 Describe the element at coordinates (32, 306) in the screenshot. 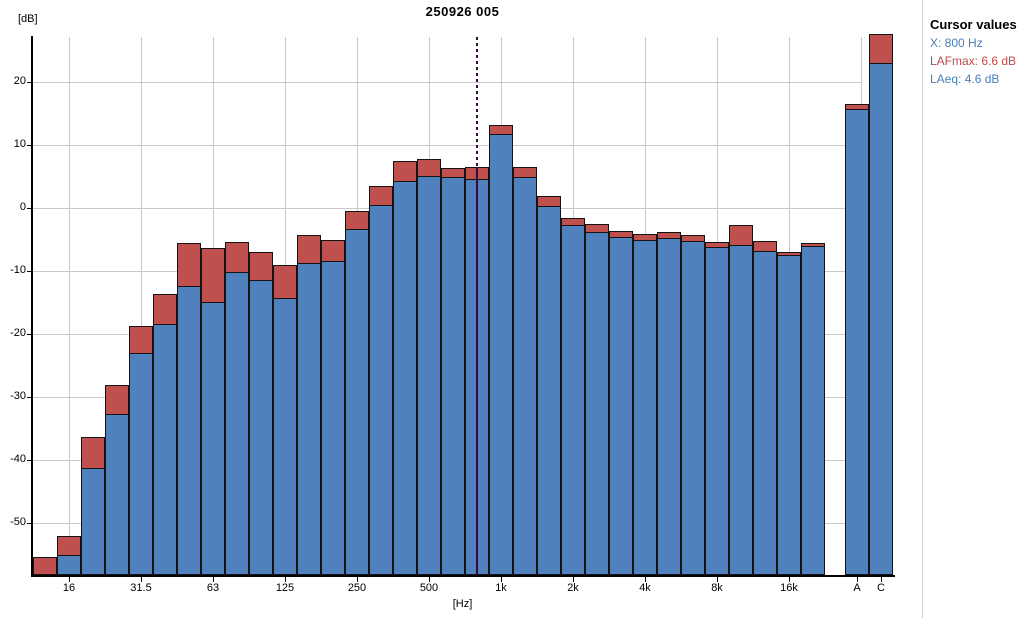

I see `y-axis-line` at that location.